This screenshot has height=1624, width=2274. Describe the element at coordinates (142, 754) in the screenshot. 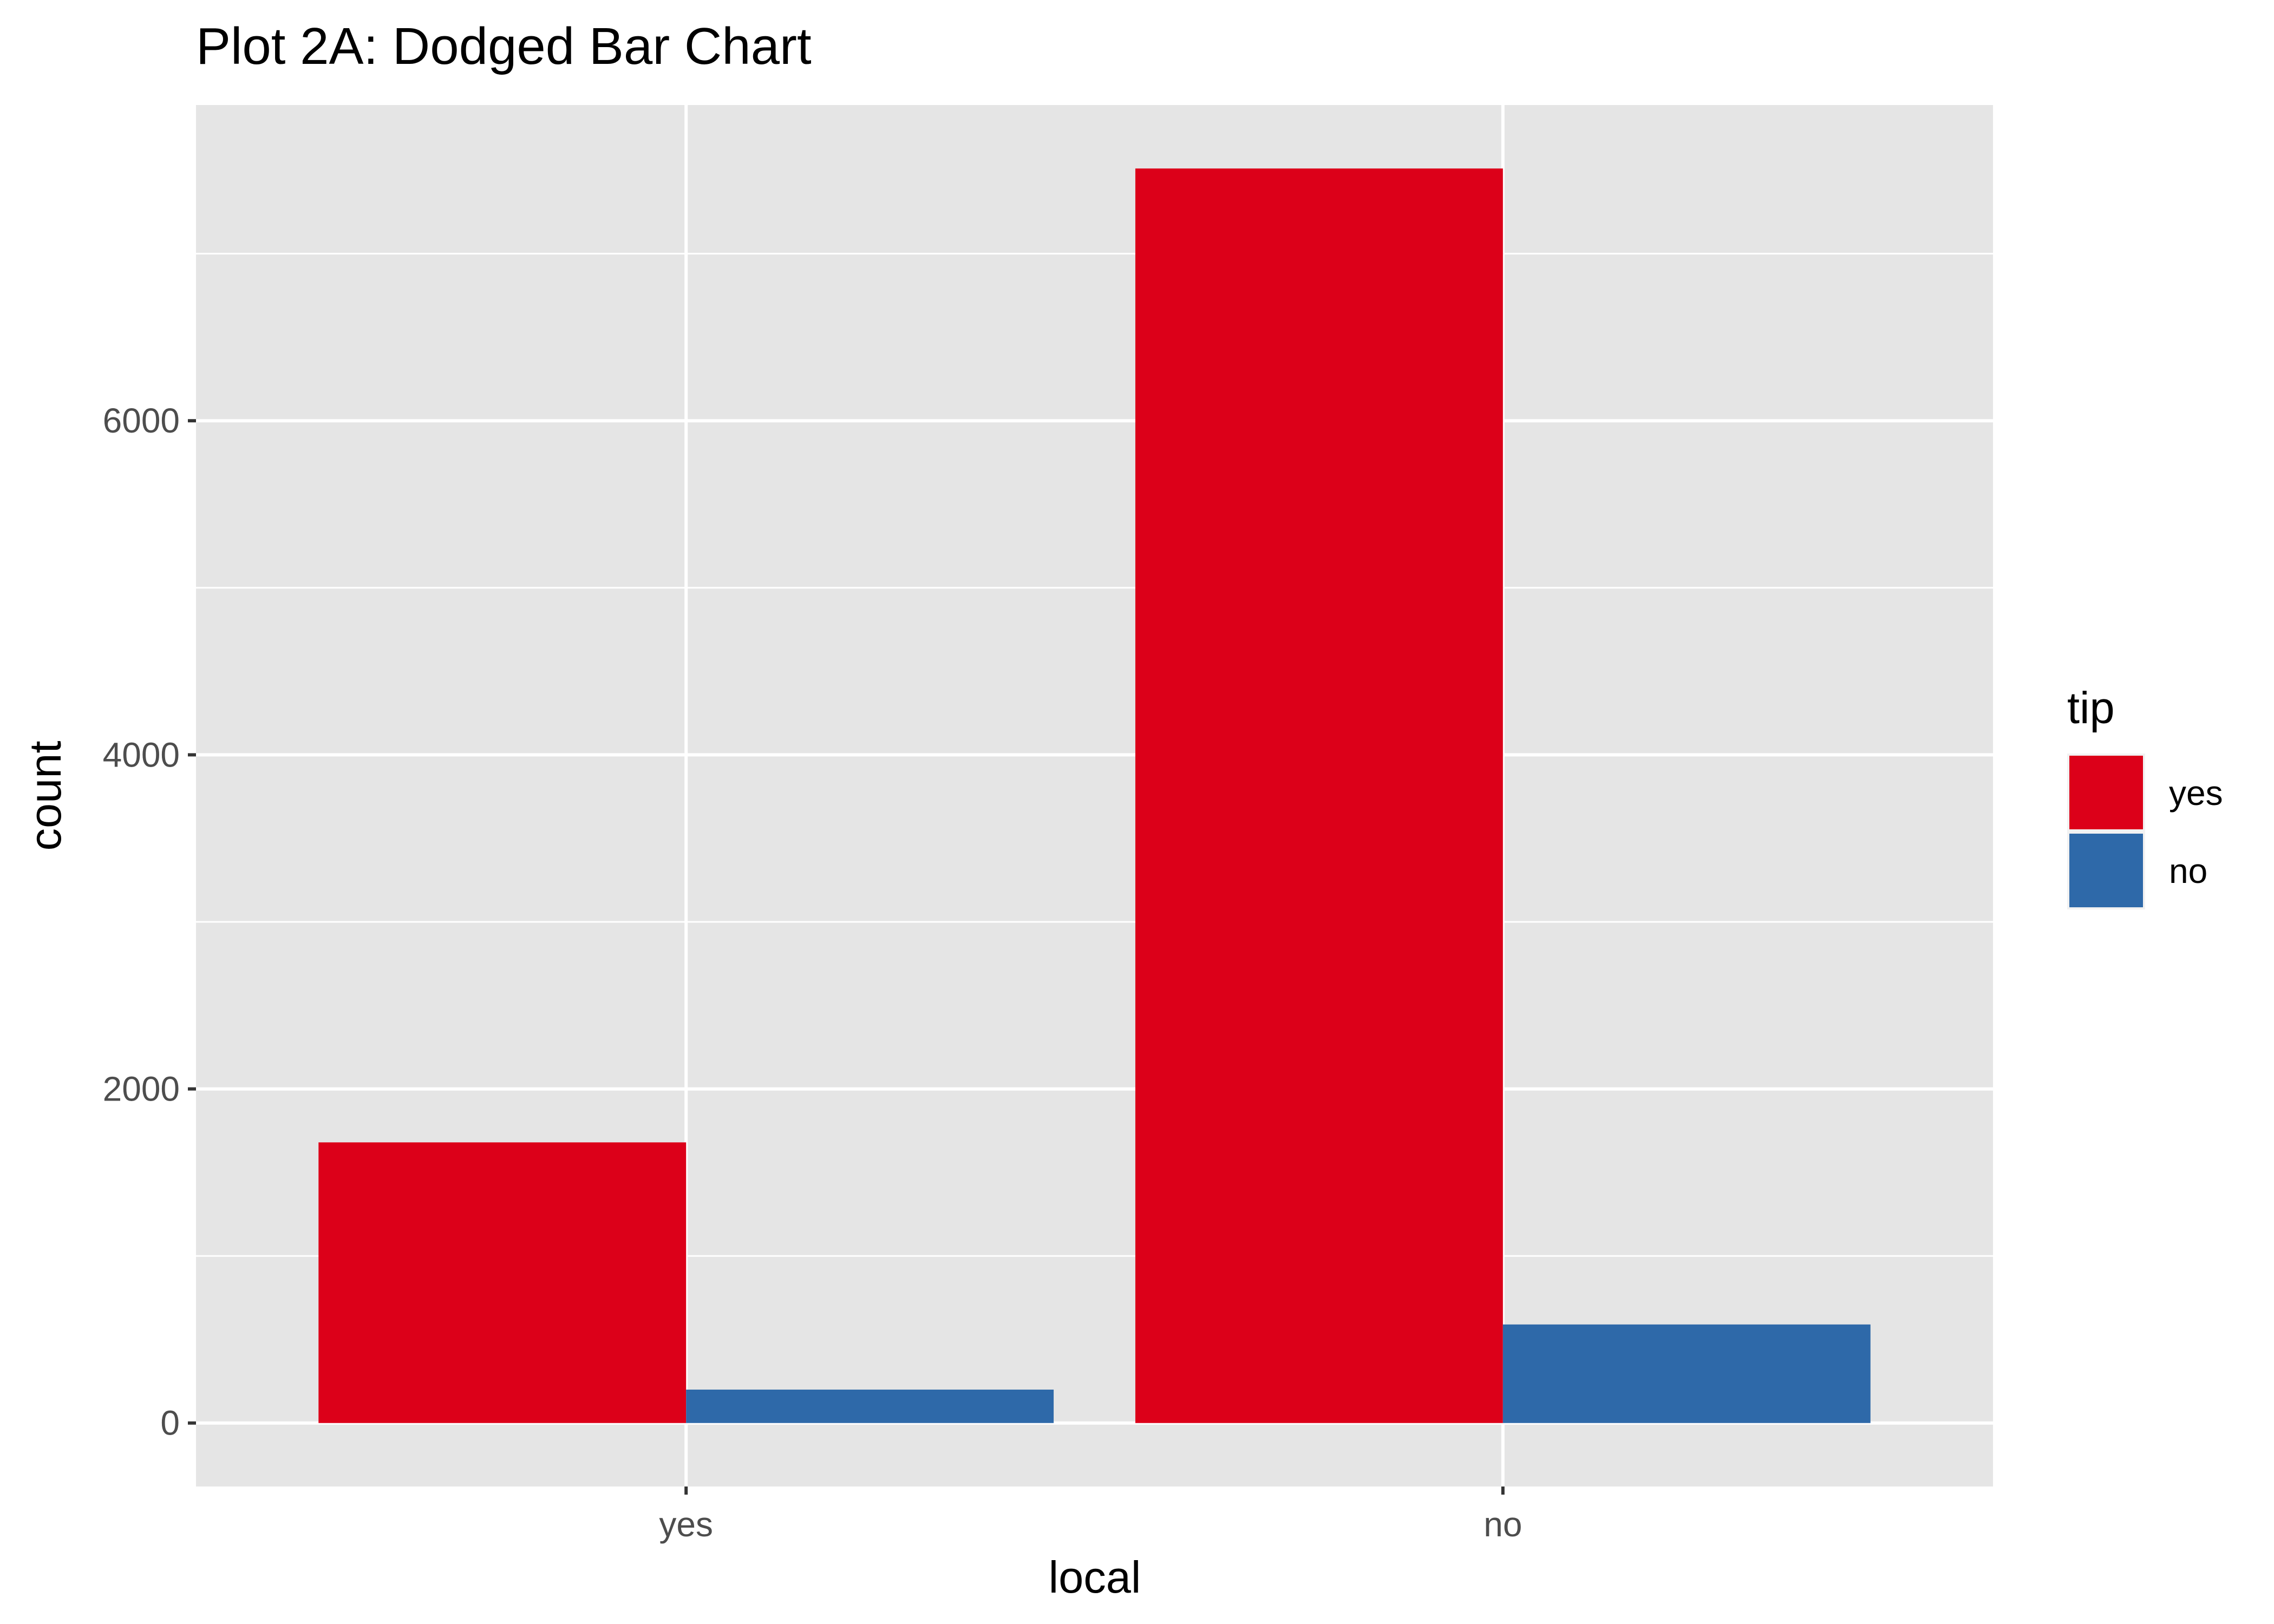

I see `y-tick-label: 4000` at that location.